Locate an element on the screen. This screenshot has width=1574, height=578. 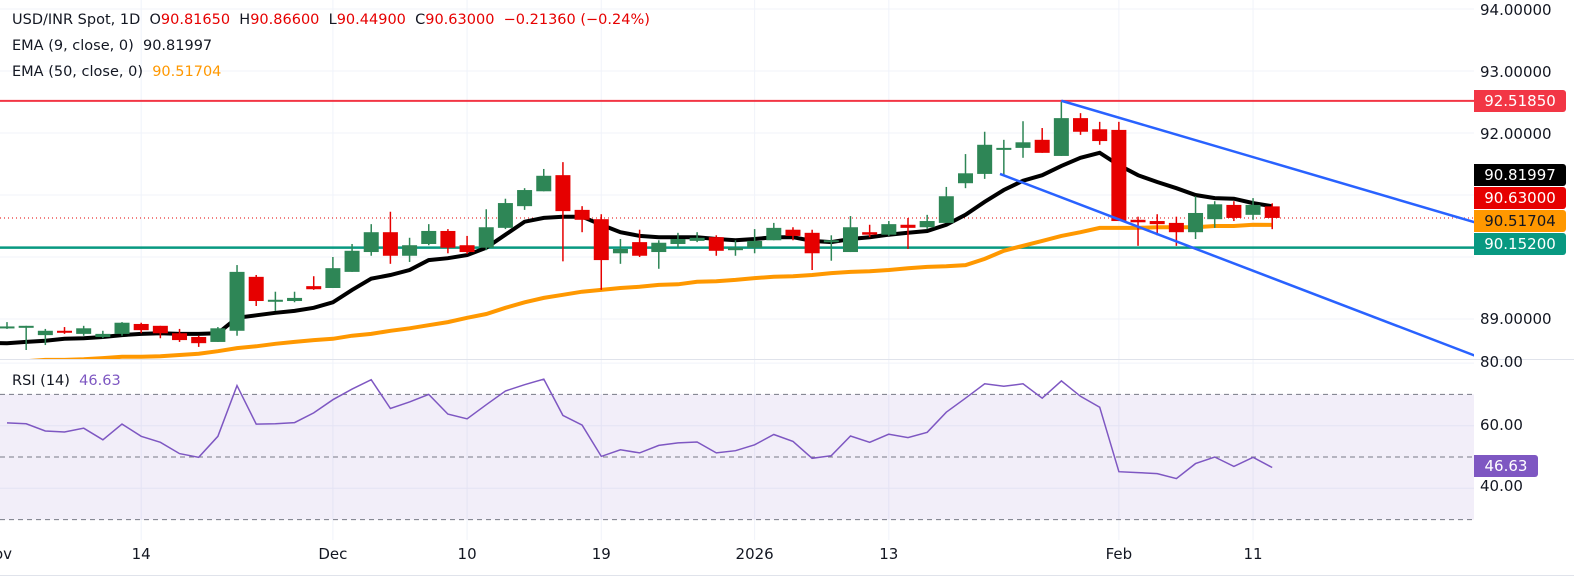
price-tick-label: 93.00000 is located at coordinates (1516, 72).